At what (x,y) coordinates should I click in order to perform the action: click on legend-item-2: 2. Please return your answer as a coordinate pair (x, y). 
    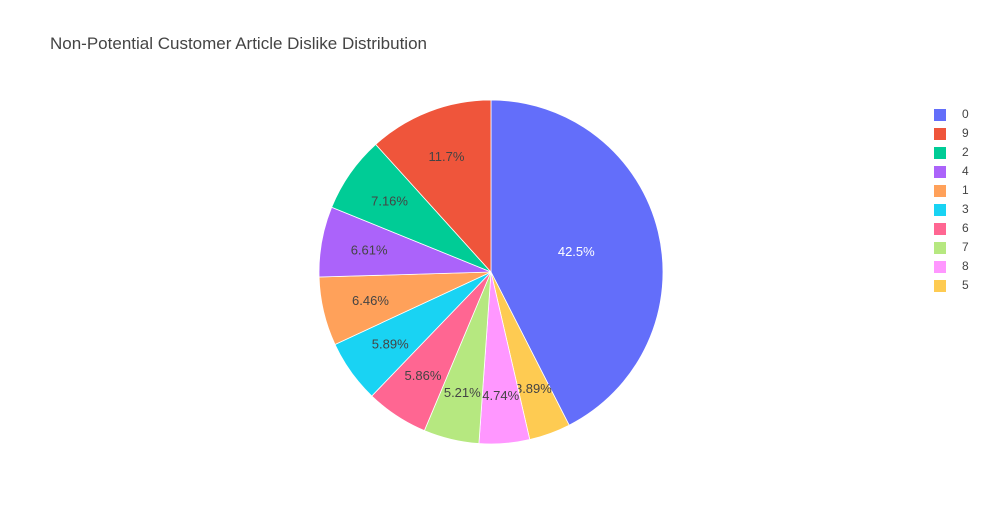
    Looking at the image, I should click on (954, 153).